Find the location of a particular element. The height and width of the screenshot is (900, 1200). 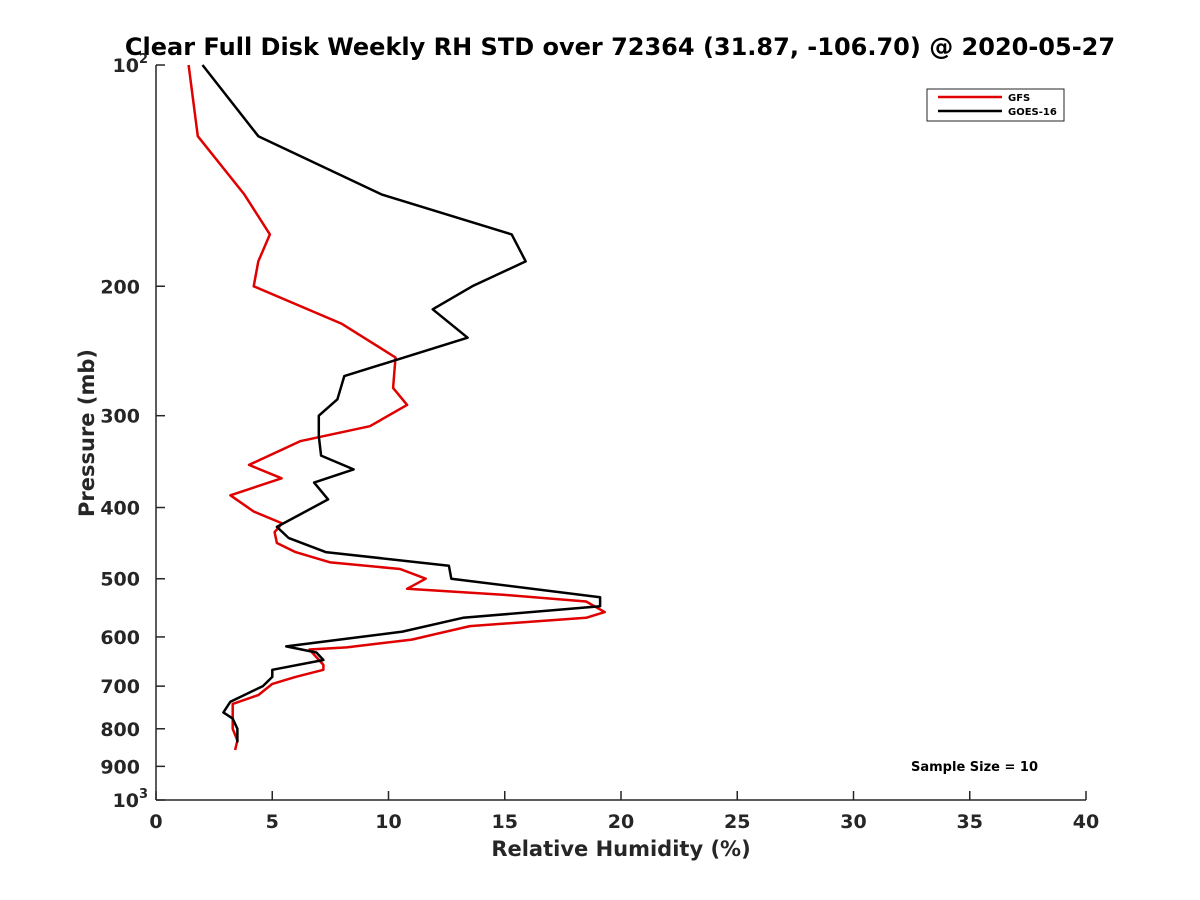

y-tick-label: 600 is located at coordinates (120, 638).